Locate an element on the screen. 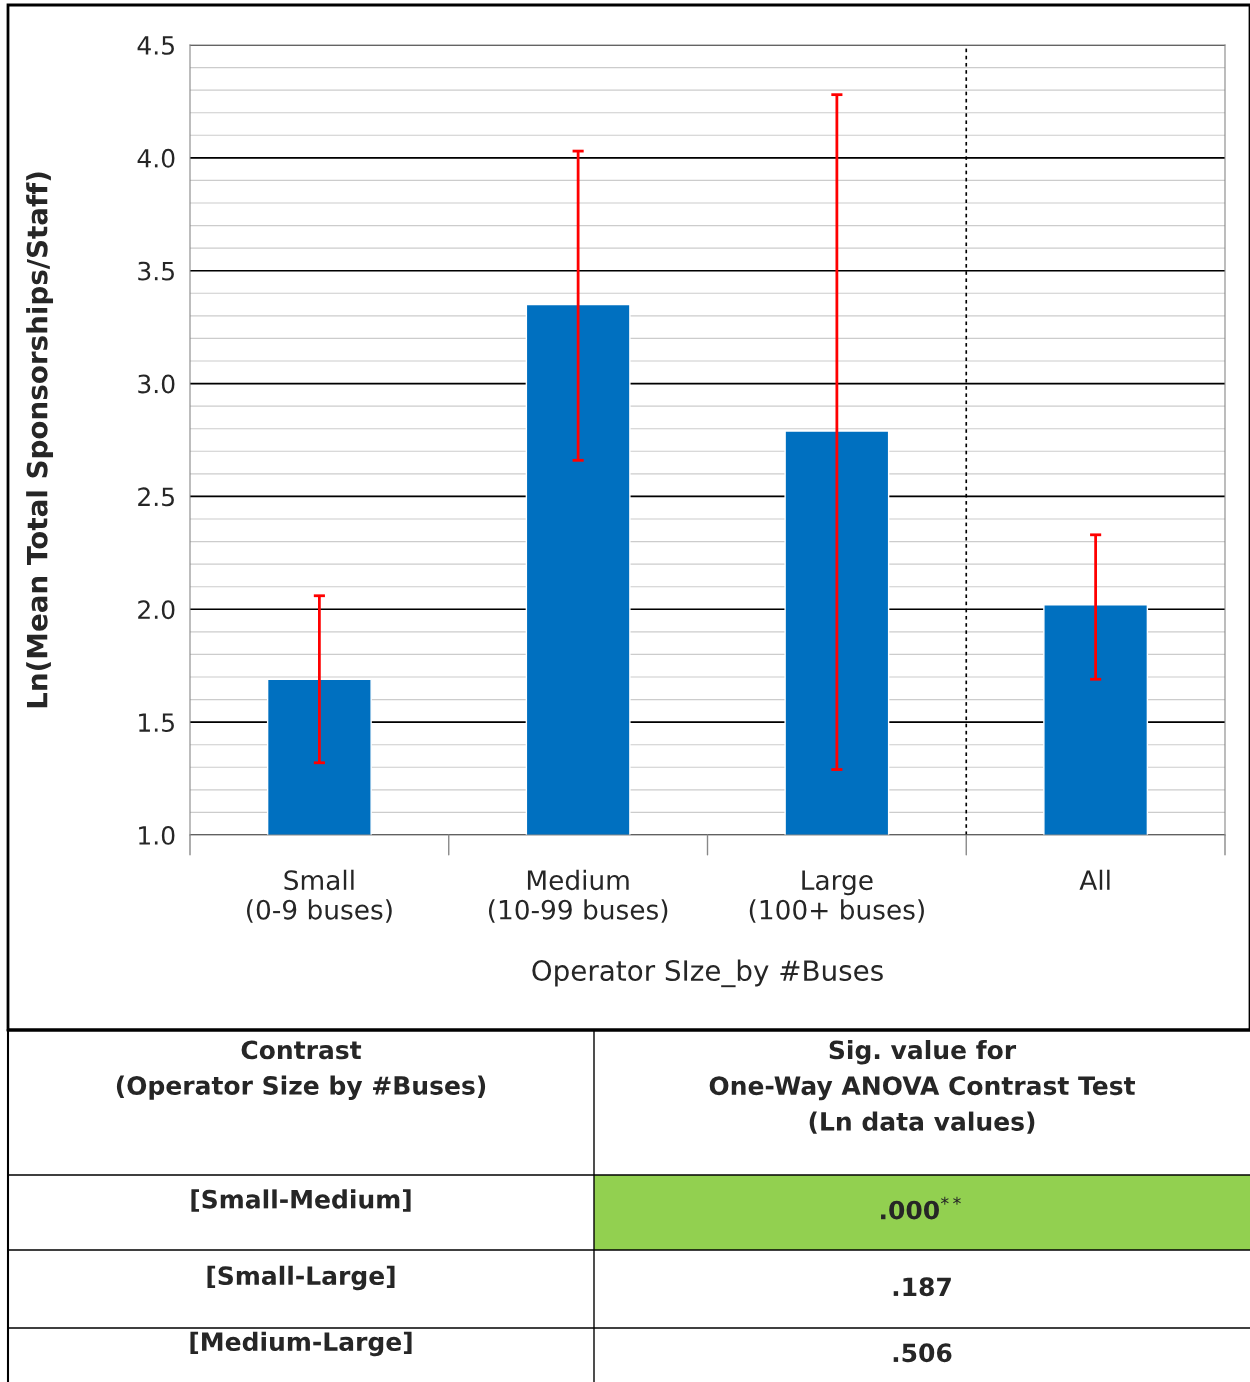 This screenshot has width=1250, height=1382. text: [Small-Large] is located at coordinates (301, 1278).